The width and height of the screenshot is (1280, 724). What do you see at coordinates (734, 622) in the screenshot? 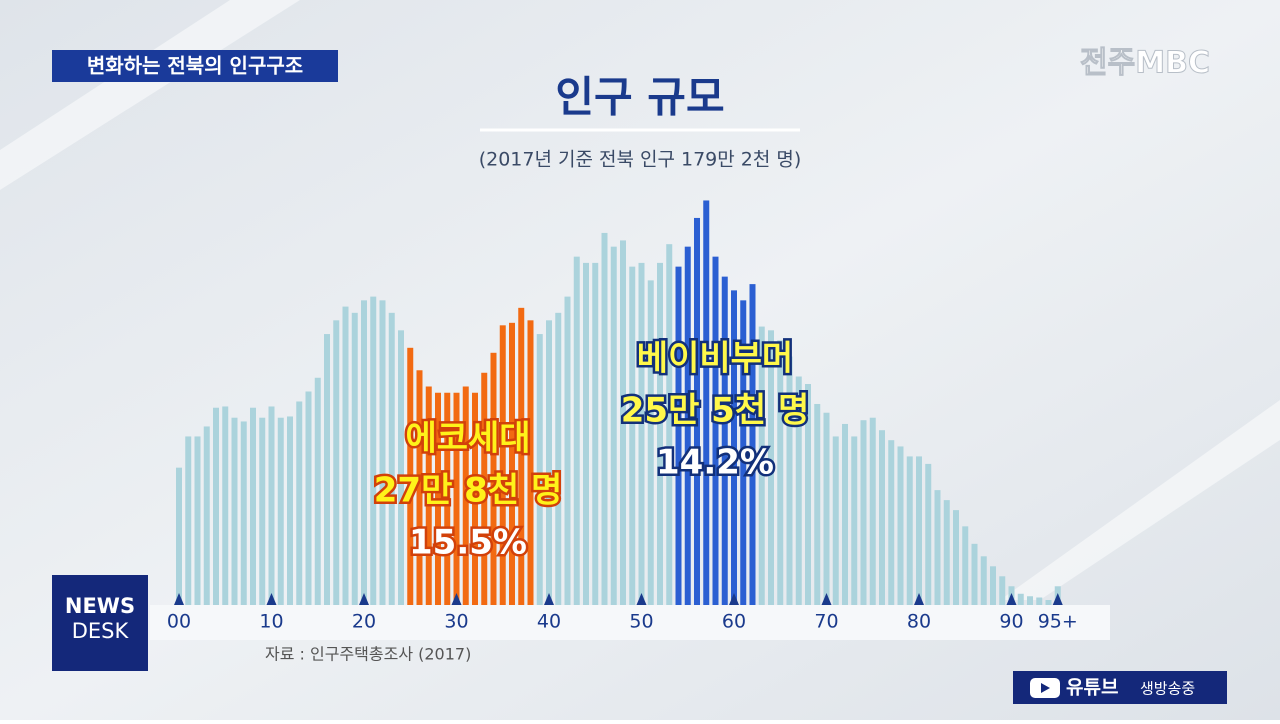
I see `x-tick-label: 60` at bounding box center [734, 622].